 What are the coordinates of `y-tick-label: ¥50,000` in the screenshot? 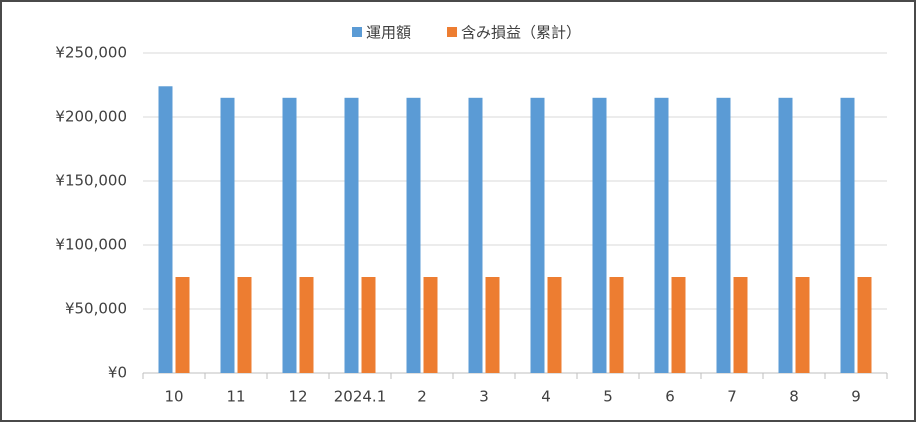 It's located at (96, 309).